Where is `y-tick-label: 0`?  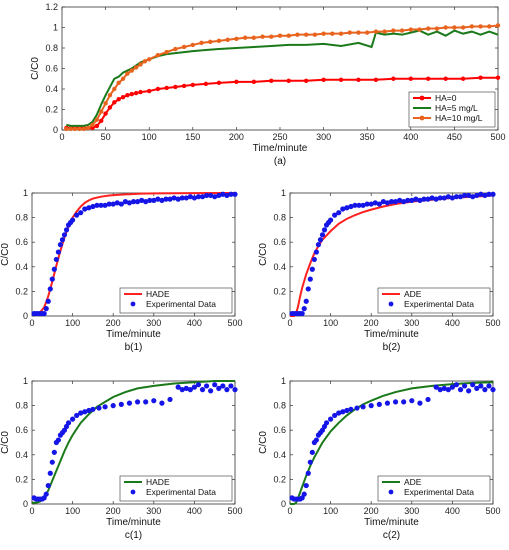 y-tick-label: 0 is located at coordinates (283, 504).